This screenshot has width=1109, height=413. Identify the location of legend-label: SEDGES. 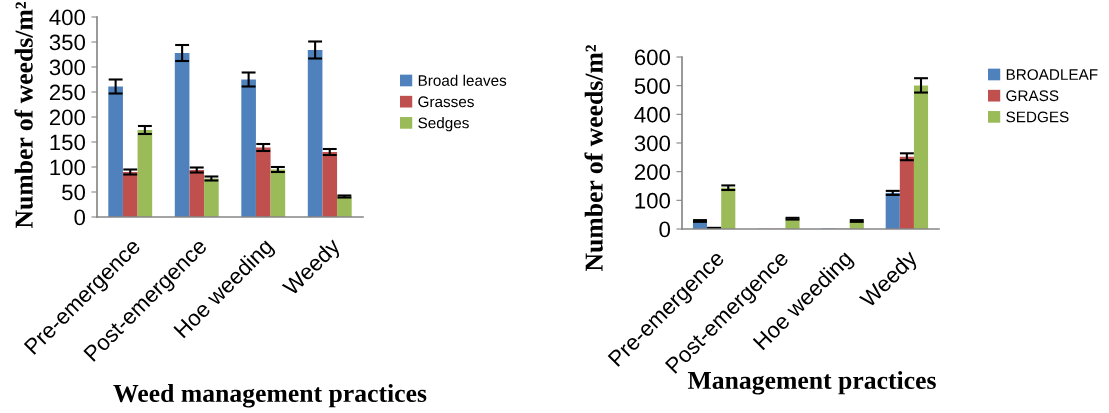
(1037, 117).